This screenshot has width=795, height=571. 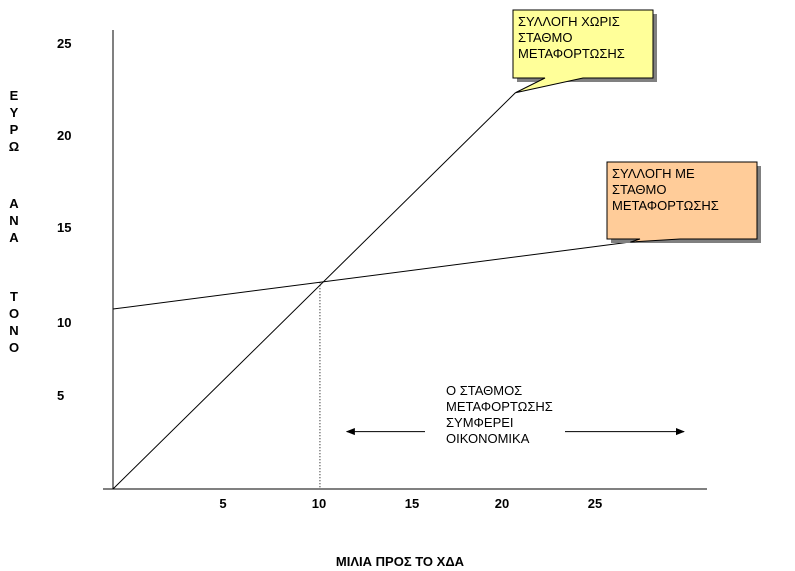 I want to click on arrow-annotation-text-line: ΟΙΚΟΝΟΜΙΚΑ, so click(x=488, y=438).